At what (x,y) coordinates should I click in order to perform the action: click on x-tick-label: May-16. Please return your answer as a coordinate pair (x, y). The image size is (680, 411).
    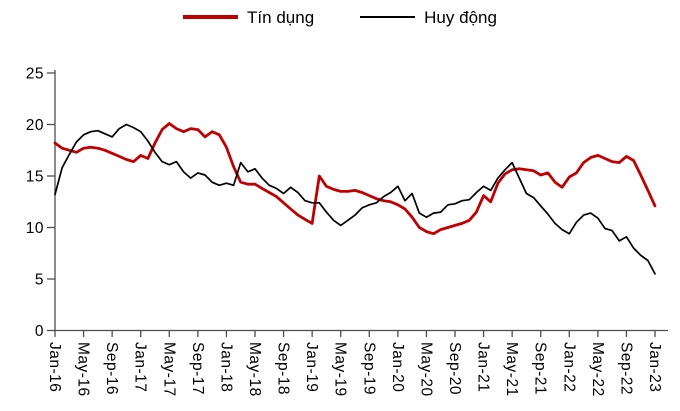
    Looking at the image, I should click on (83, 369).